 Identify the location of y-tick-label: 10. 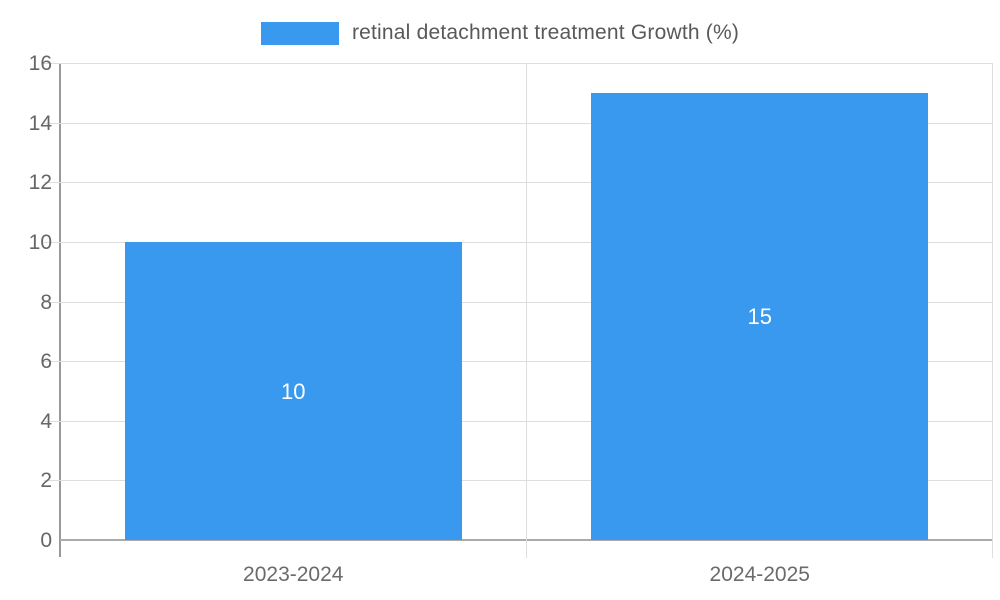
(40, 242).